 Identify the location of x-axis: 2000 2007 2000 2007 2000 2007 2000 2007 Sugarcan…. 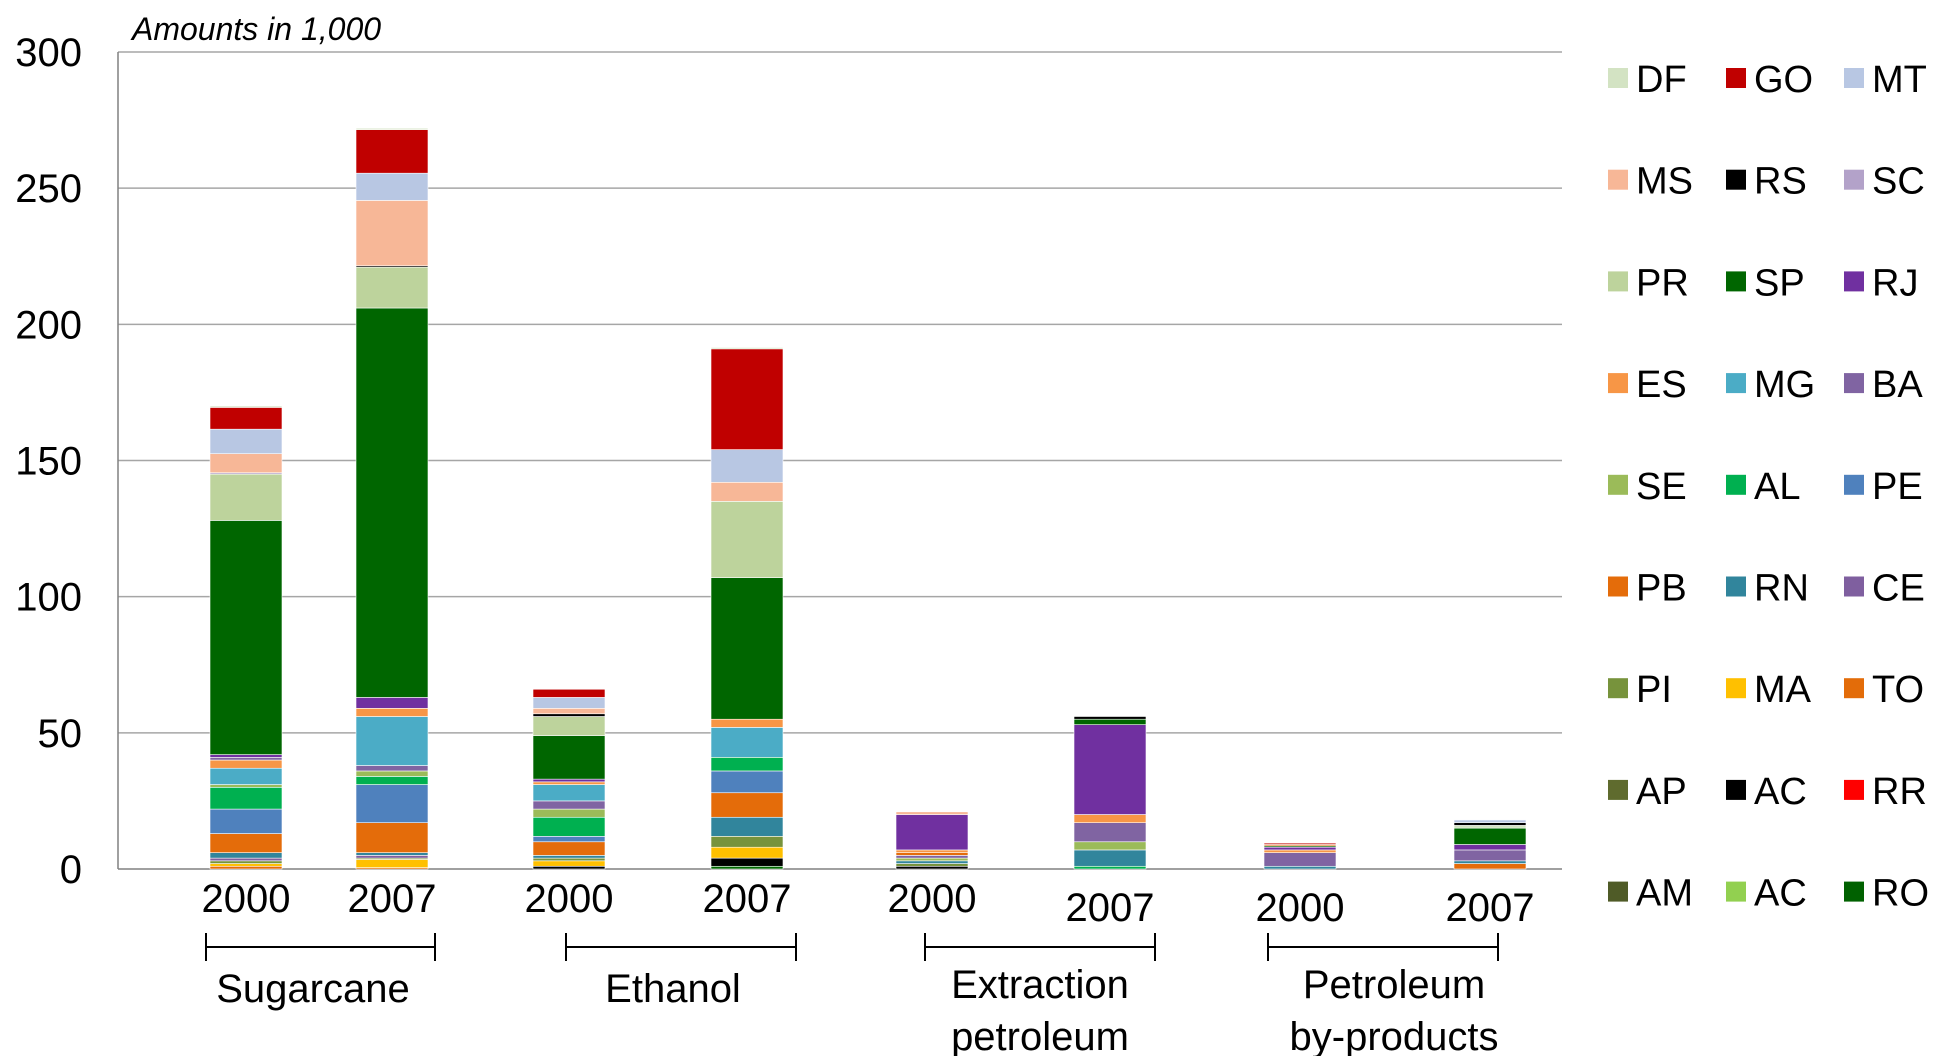
(868, 966).